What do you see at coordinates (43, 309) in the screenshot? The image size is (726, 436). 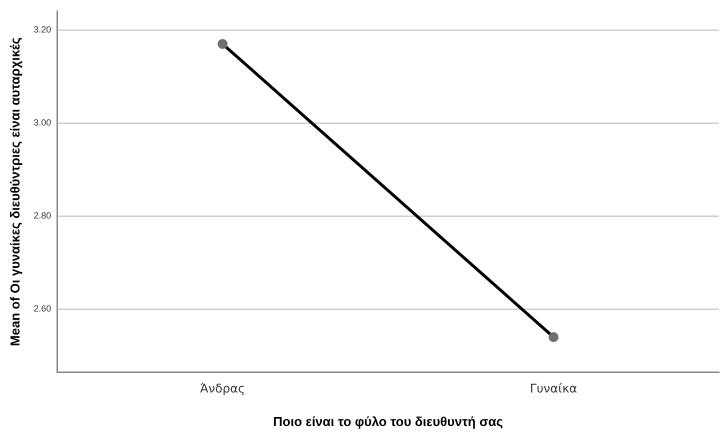 I see `y-tick-label: 2.60` at bounding box center [43, 309].